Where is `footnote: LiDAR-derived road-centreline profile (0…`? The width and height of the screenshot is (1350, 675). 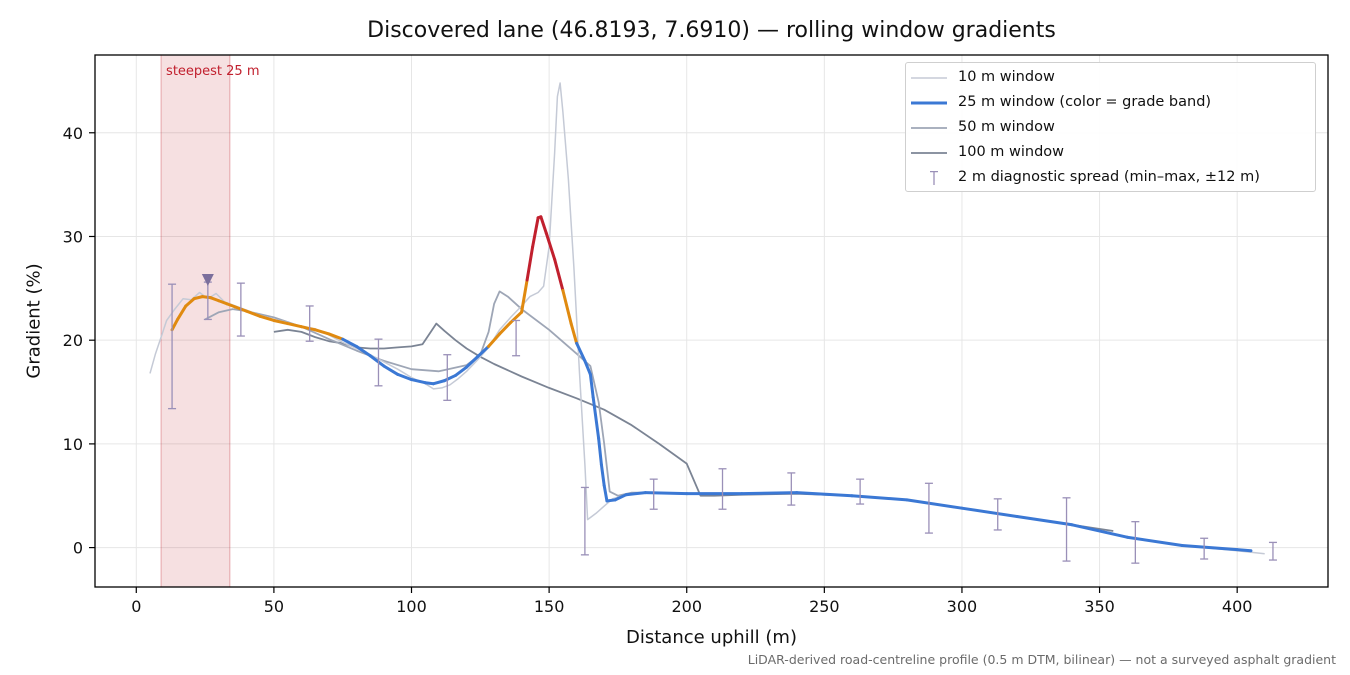 footnote: LiDAR-derived road-centreline profile (0… is located at coordinates (1041, 659).